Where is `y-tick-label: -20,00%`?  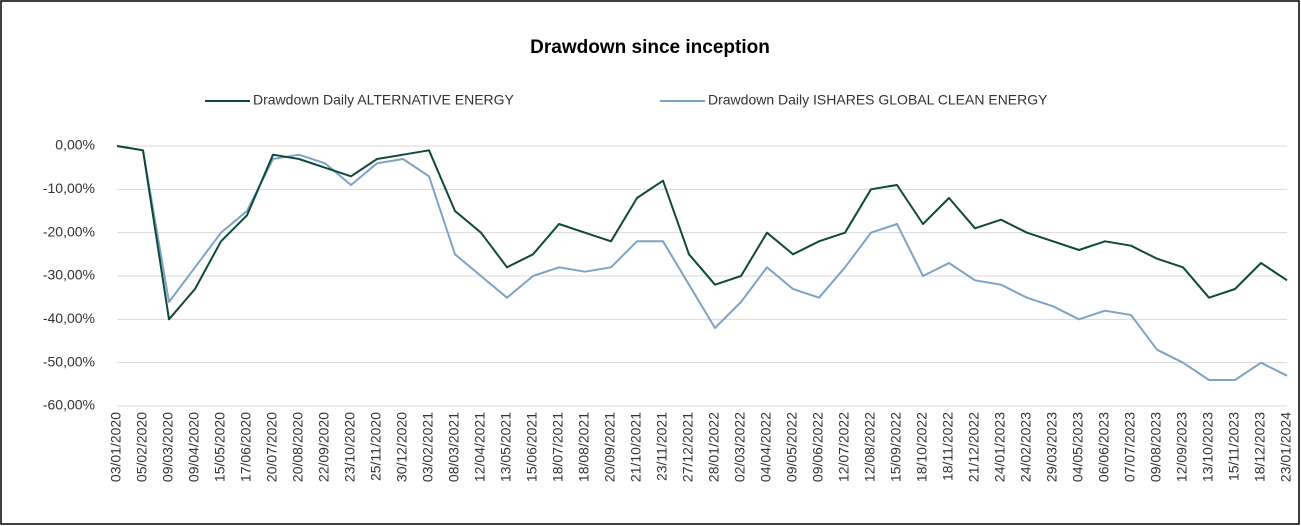 y-tick-label: -20,00% is located at coordinates (69, 231).